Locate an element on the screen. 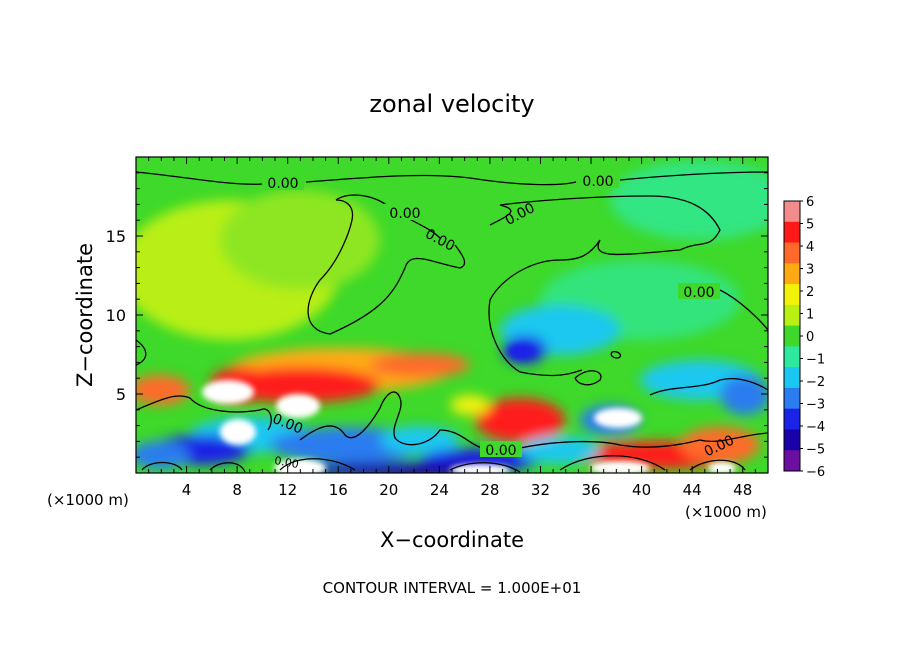  colorbar-label: −6 is located at coordinates (815, 472).